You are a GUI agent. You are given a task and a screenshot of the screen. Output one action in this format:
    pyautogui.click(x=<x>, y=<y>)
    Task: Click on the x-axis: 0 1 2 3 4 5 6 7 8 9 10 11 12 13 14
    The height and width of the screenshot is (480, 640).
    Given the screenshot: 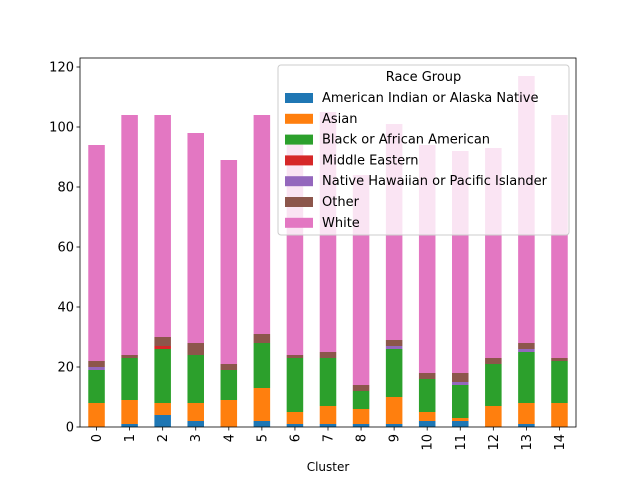 What is the action you would take?
    pyautogui.click(x=329, y=439)
    